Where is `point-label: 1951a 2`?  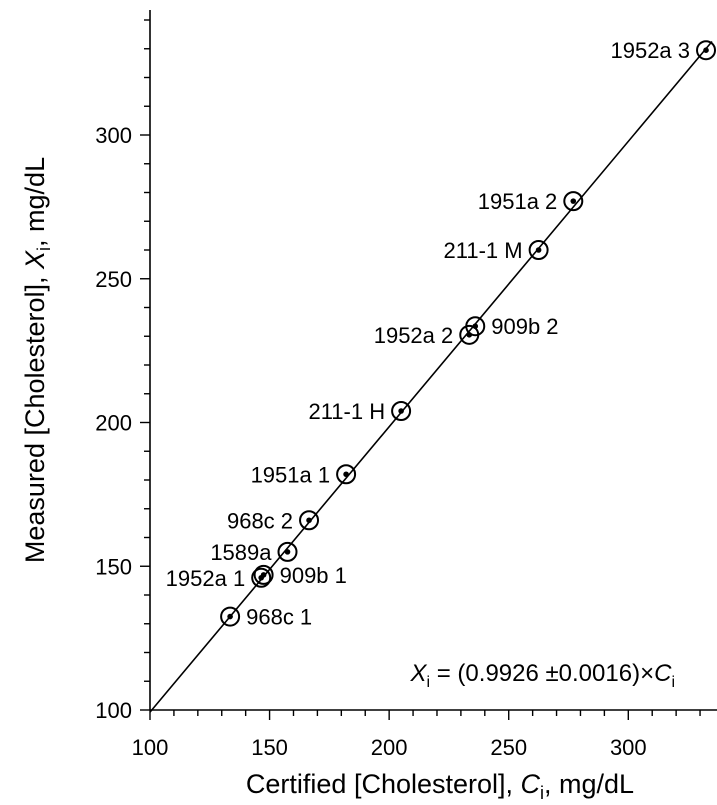
point-label: 1951a 2 is located at coordinates (518, 201).